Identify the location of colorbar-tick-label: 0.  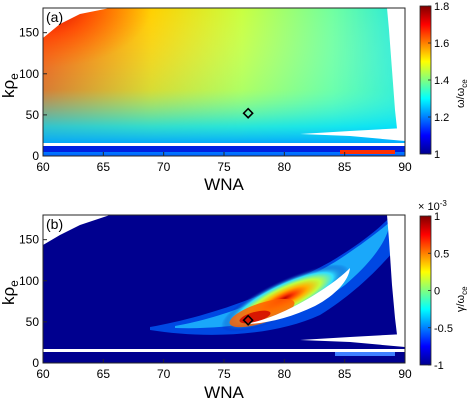
(437, 292).